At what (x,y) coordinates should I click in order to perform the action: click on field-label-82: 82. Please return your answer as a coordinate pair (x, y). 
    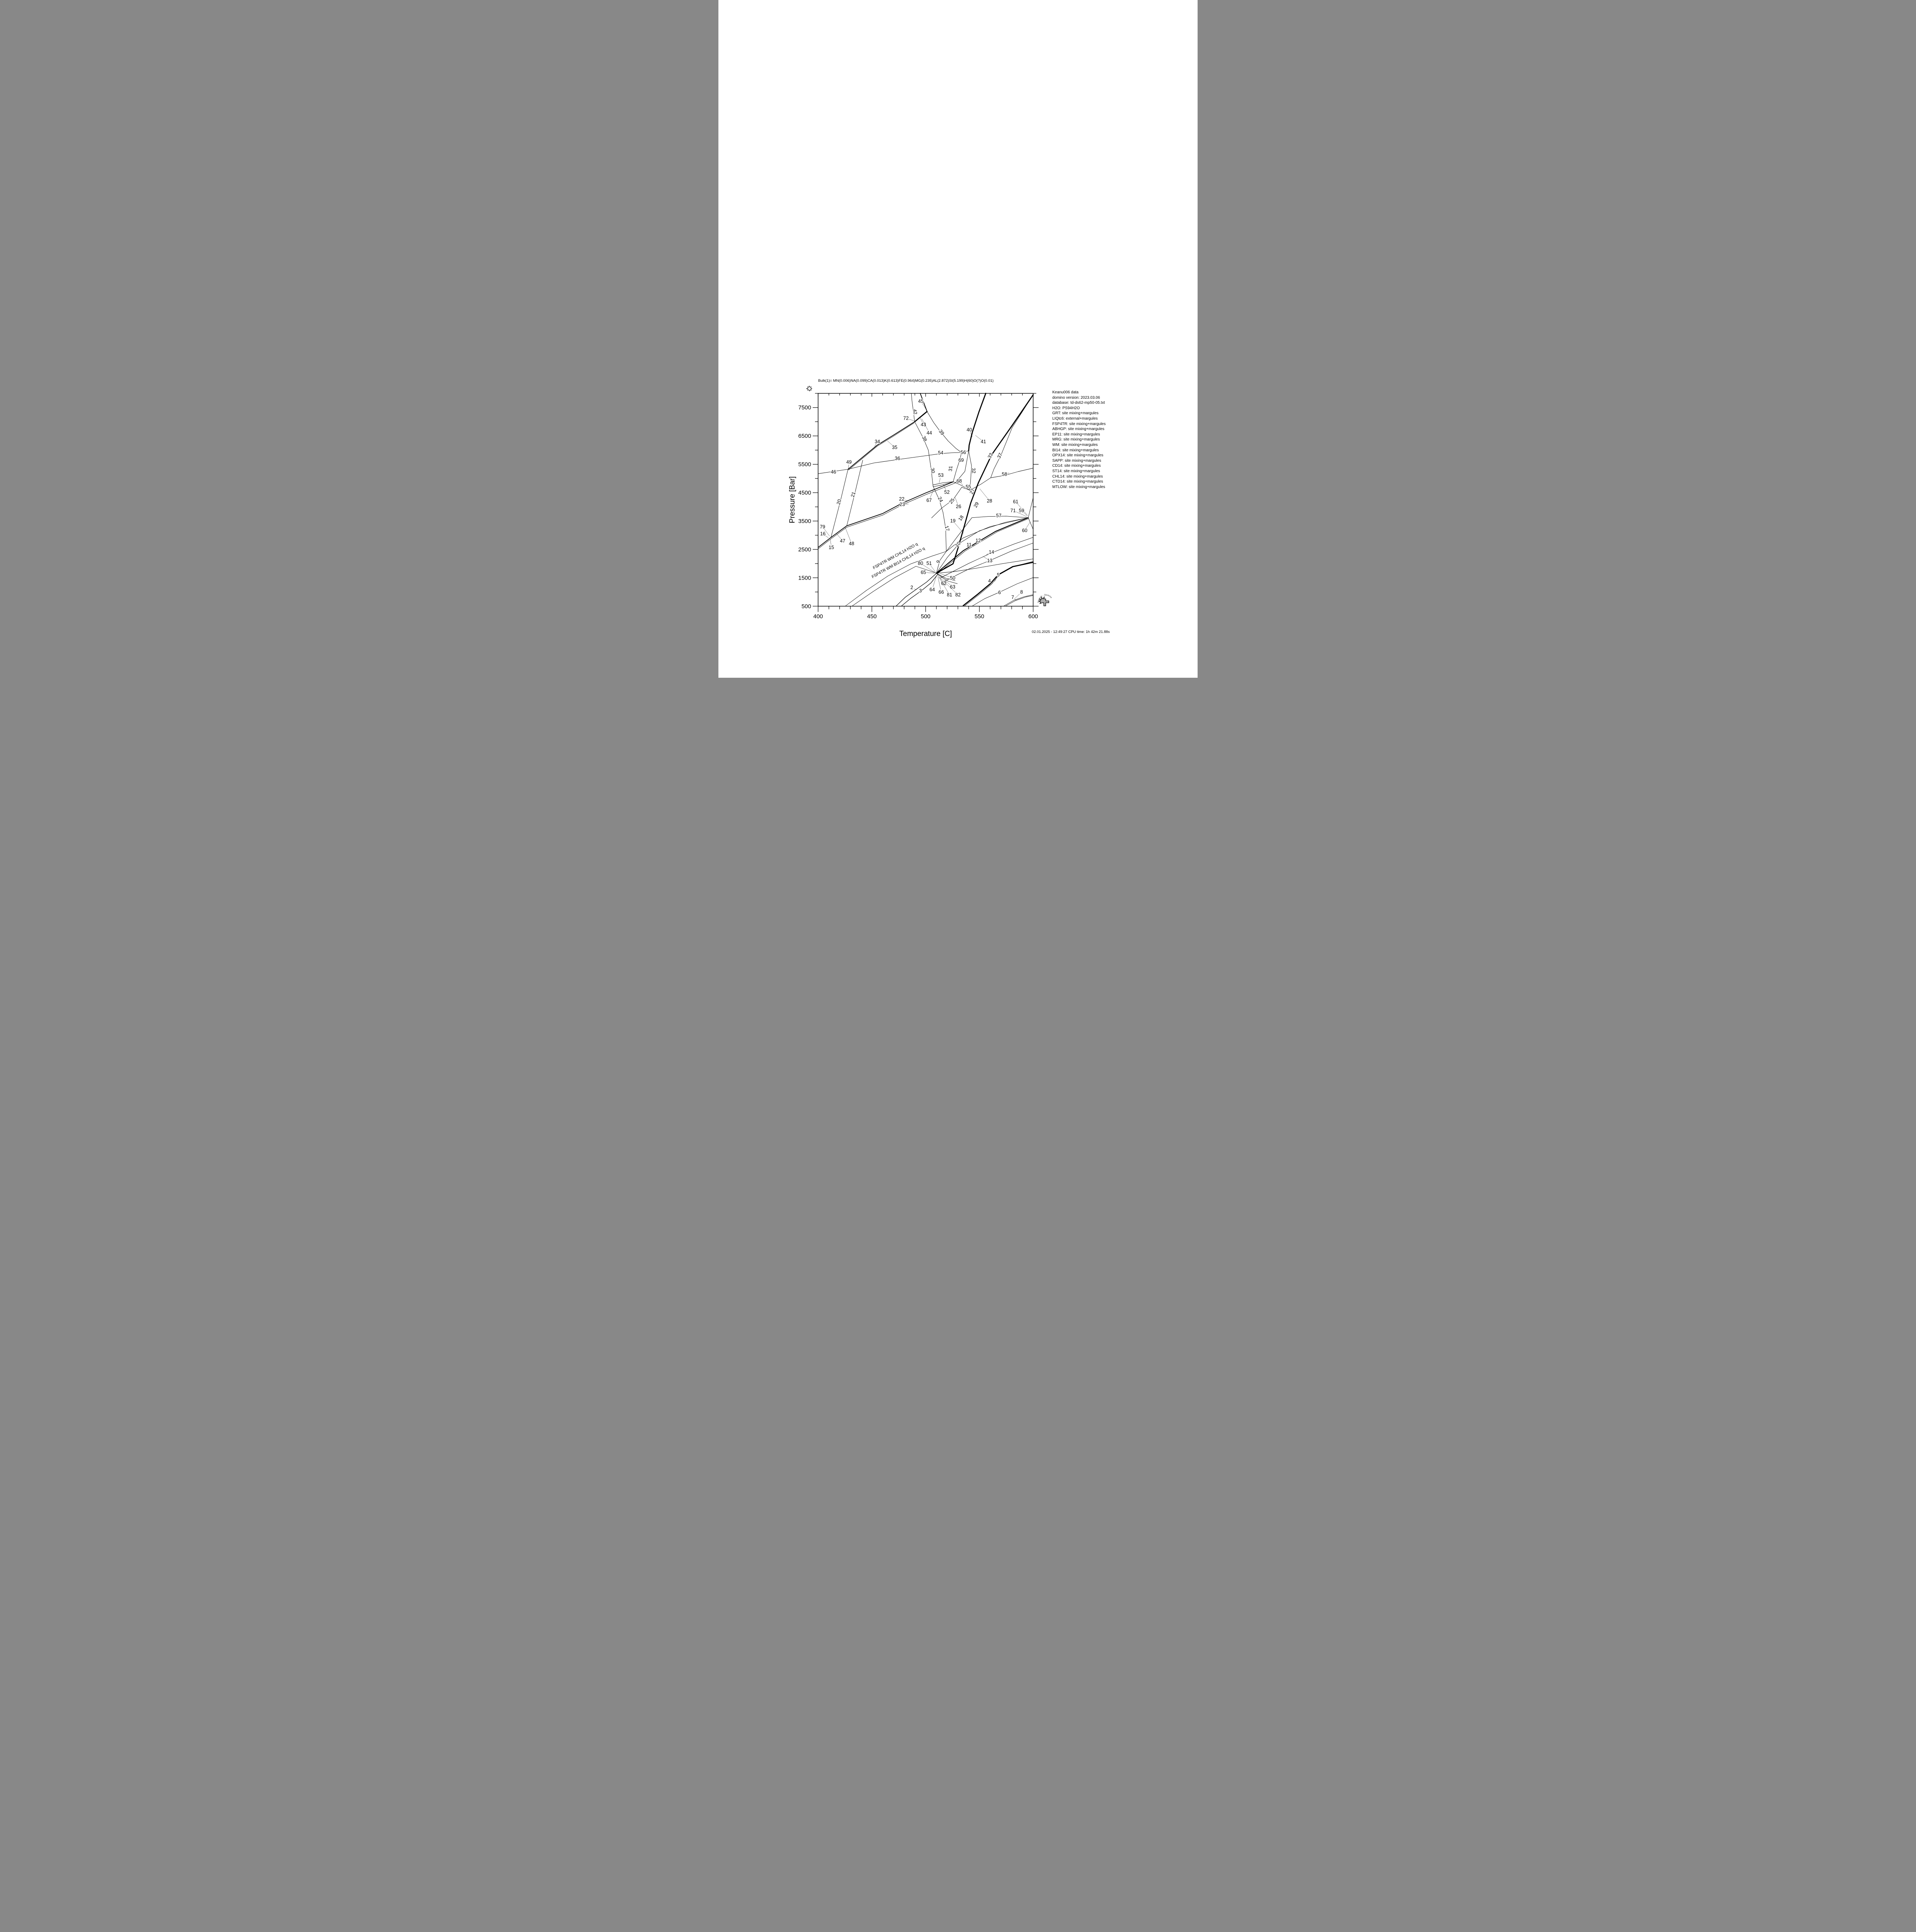
    Looking at the image, I should click on (958, 595).